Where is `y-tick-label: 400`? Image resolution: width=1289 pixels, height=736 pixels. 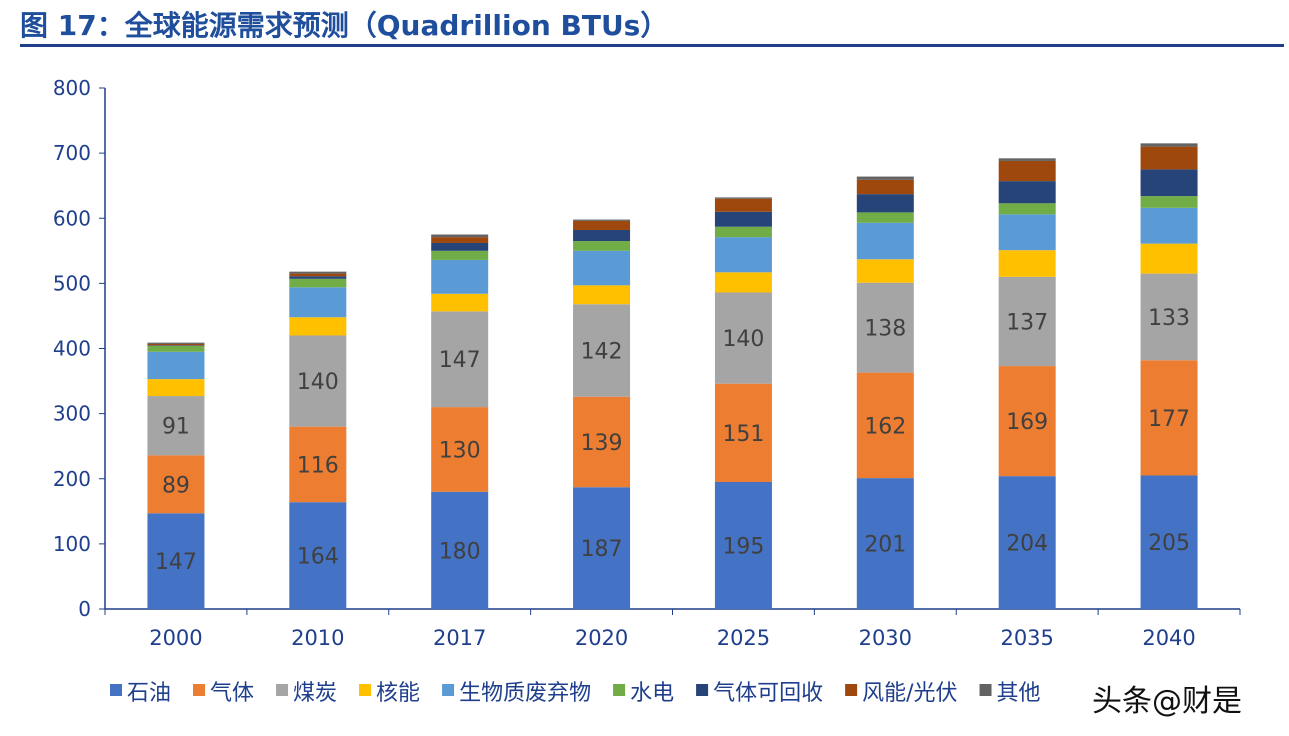
y-tick-label: 400 is located at coordinates (72, 349).